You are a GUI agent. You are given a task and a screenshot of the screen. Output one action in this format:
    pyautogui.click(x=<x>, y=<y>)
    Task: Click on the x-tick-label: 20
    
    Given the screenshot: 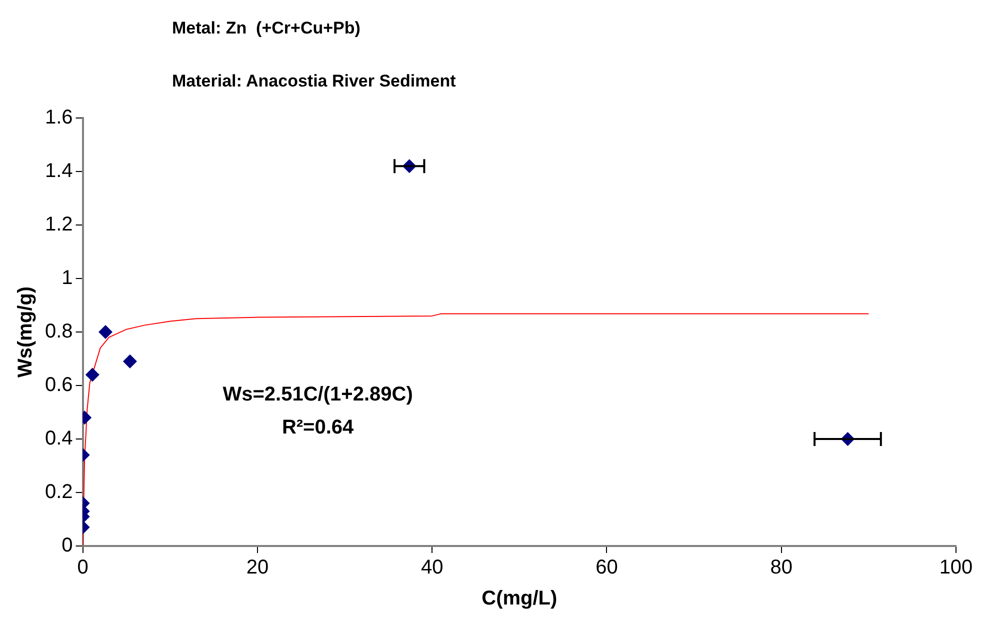 What is the action you would take?
    pyautogui.click(x=257, y=567)
    